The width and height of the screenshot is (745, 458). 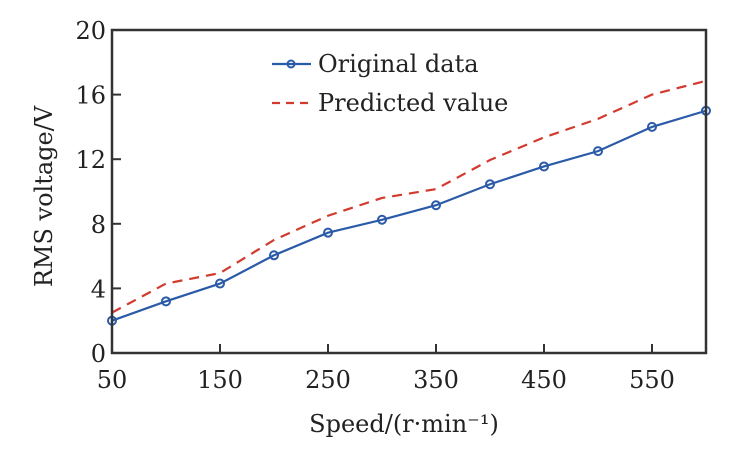 I want to click on x-tick-label: 150, so click(x=220, y=380).